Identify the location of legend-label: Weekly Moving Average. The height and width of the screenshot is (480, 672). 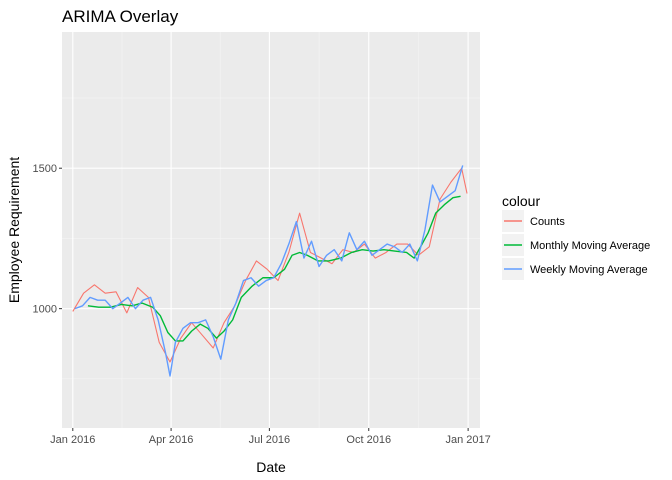
(589, 270).